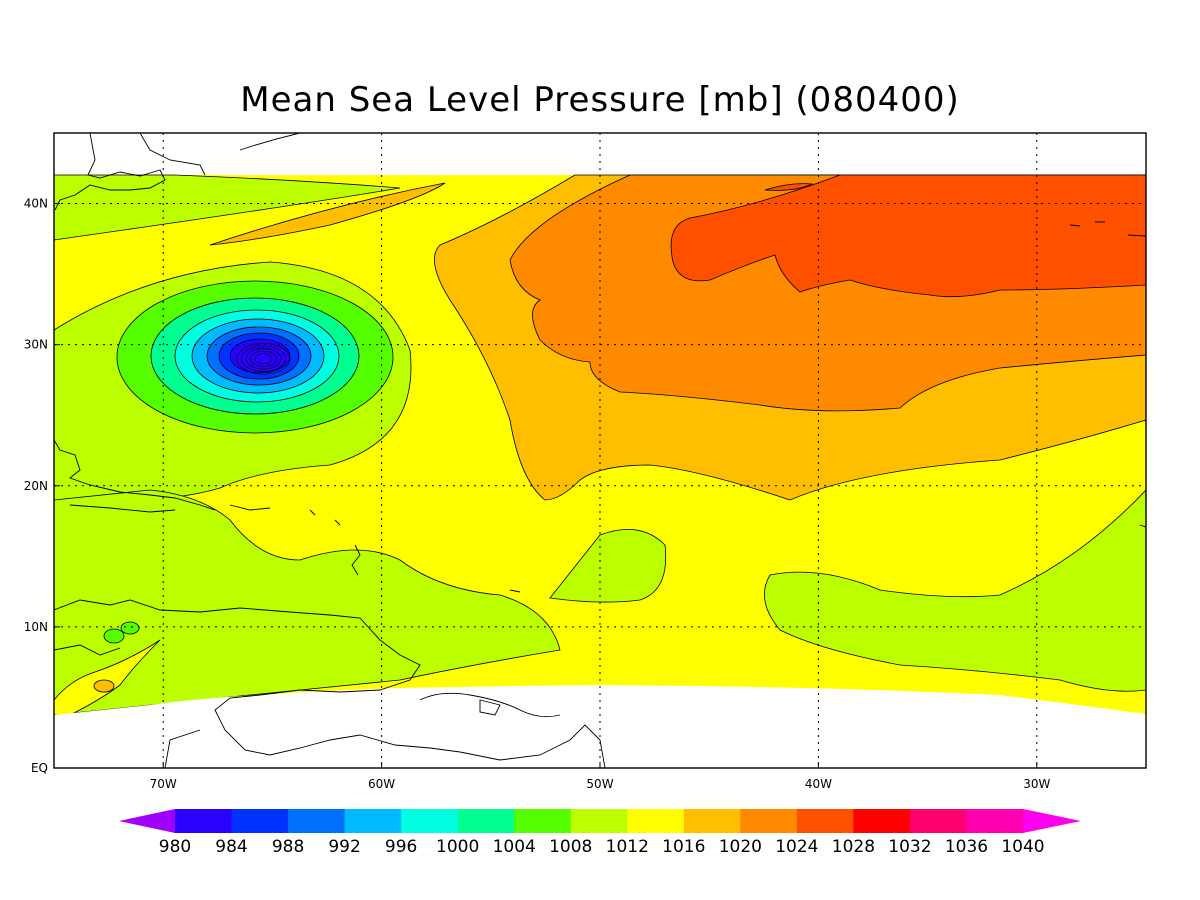 Image resolution: width=1200 pixels, height=900 pixels. What do you see at coordinates (514, 847) in the screenshot?
I see `colorbar-level-label: 1004` at bounding box center [514, 847].